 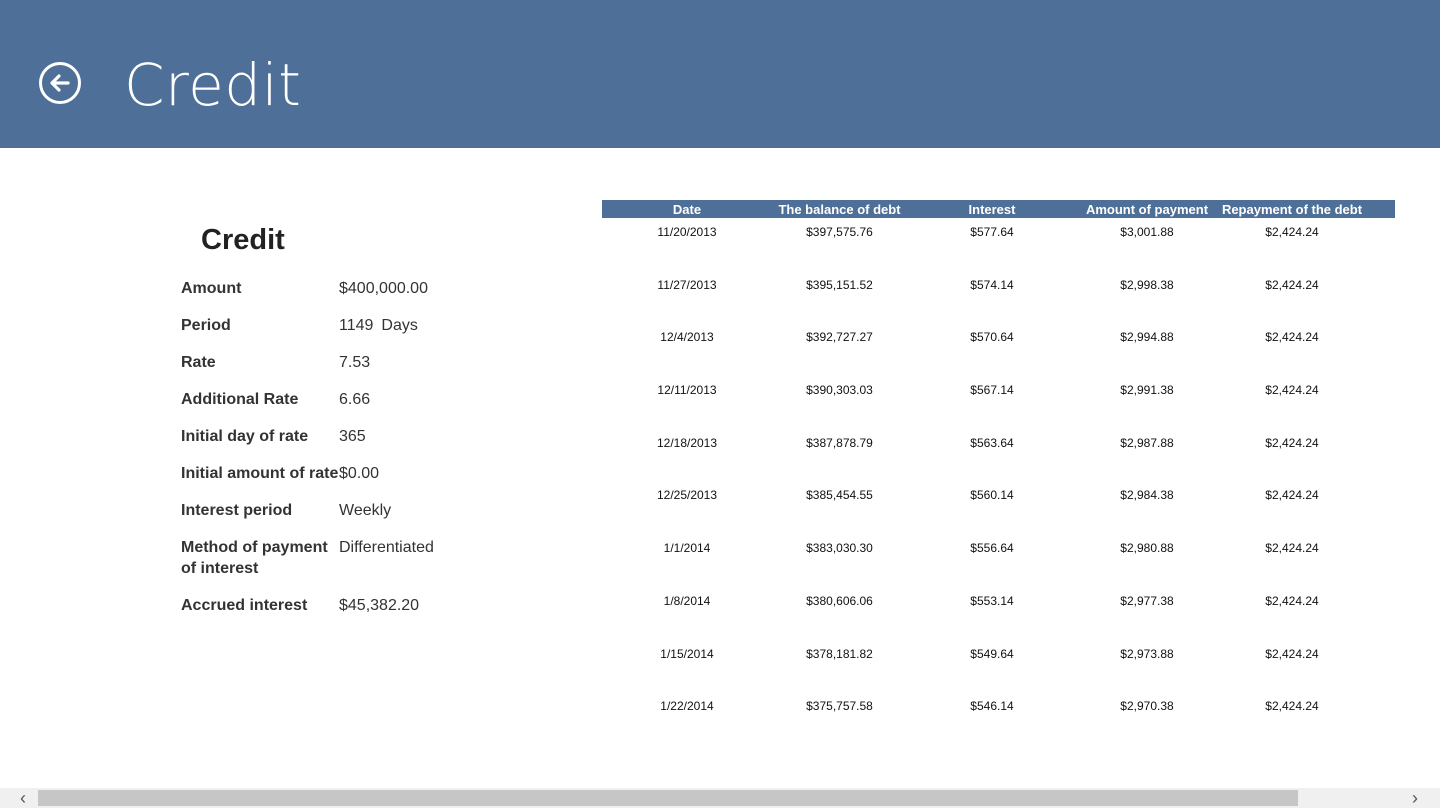 I want to click on chevron-right-icon: ›, so click(x=1415, y=797).